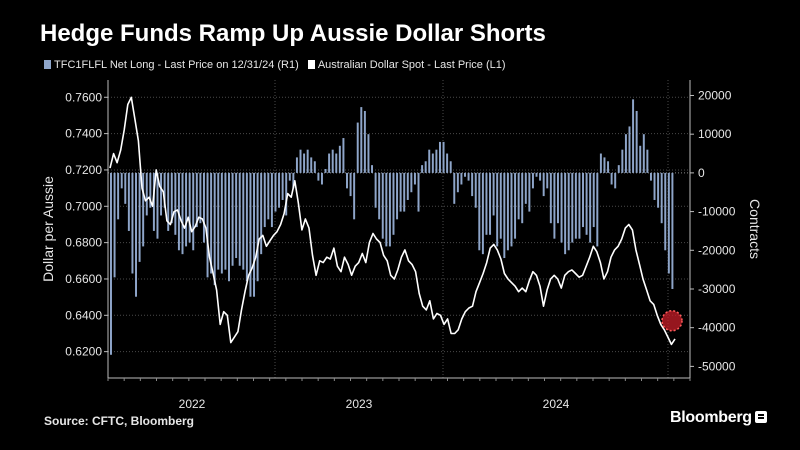  What do you see at coordinates (717, 289) in the screenshot?
I see `right-tick-label: -30000` at bounding box center [717, 289].